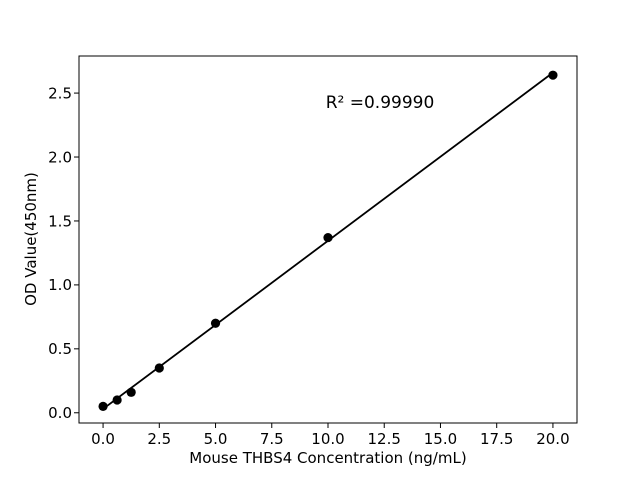 This screenshot has height=480, width=640. I want to click on r-squared-annotation: R² =0.99990, so click(380, 103).